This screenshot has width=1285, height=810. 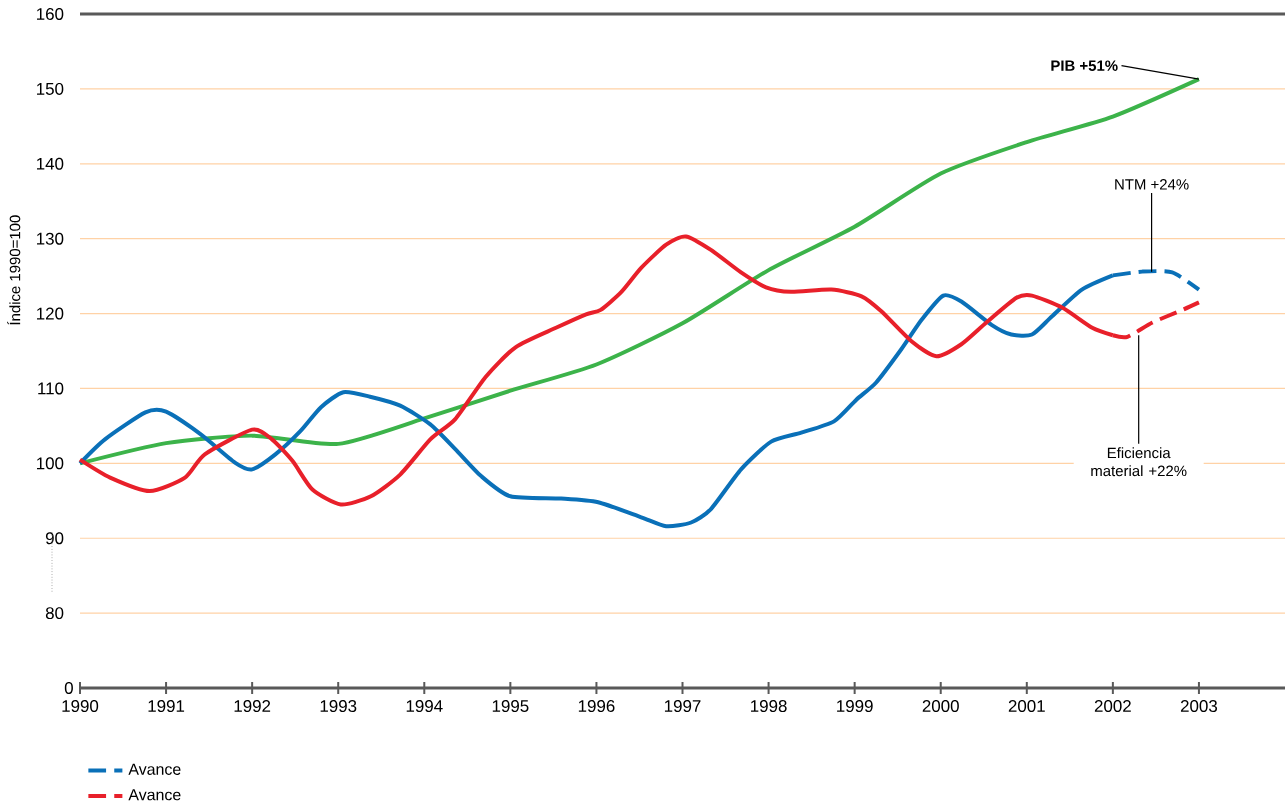 I want to click on y-tick-label: 110, so click(x=51, y=388).